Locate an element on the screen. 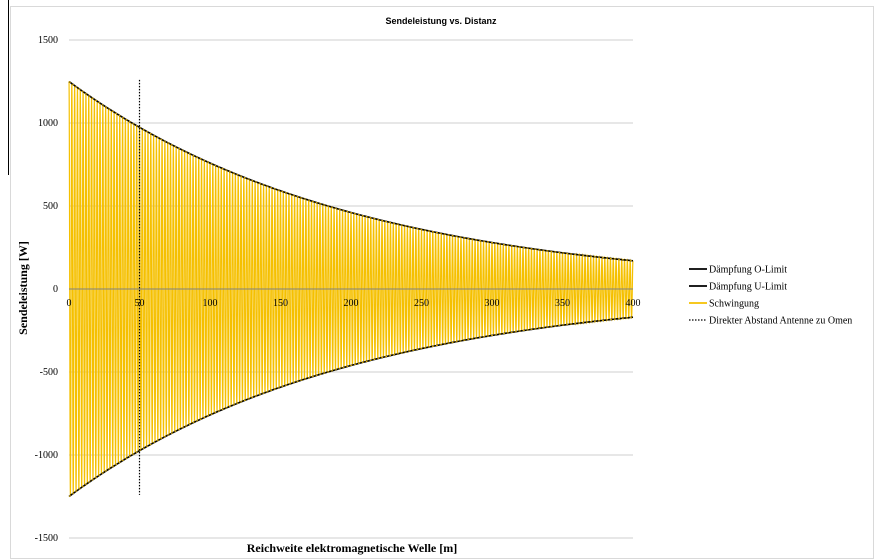 This screenshot has height=560, width=875. x-tick-label: 250 is located at coordinates (421, 303).